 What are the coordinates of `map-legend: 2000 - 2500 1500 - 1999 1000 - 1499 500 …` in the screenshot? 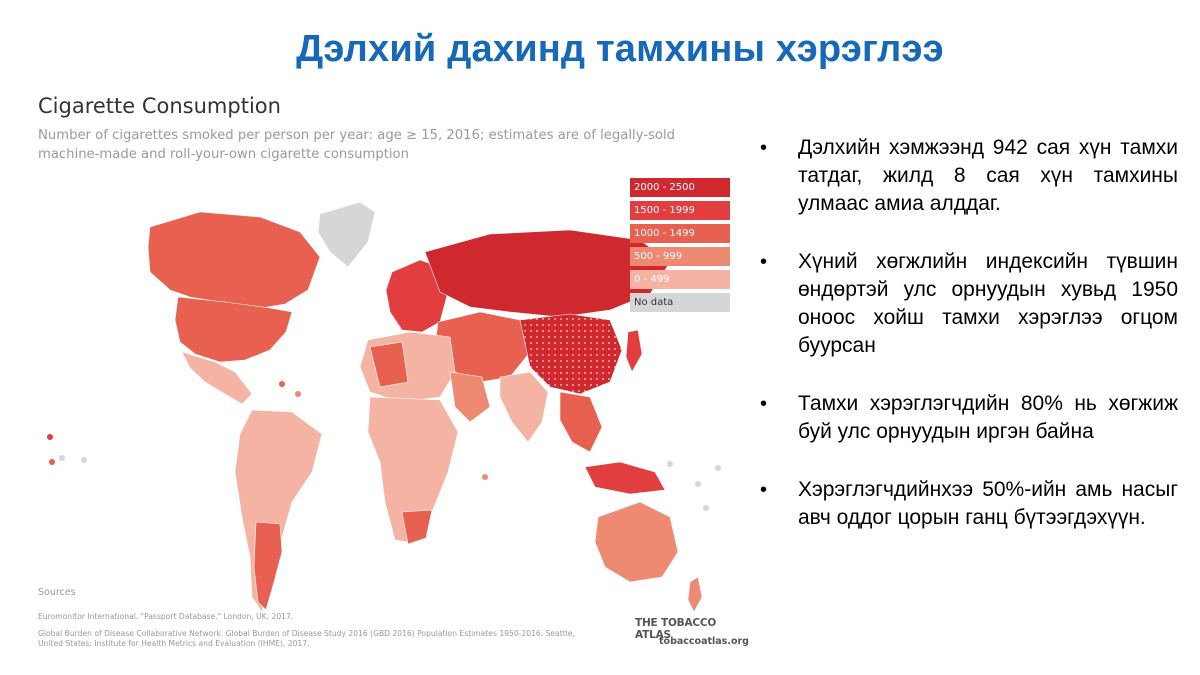 It's located at (680, 247).